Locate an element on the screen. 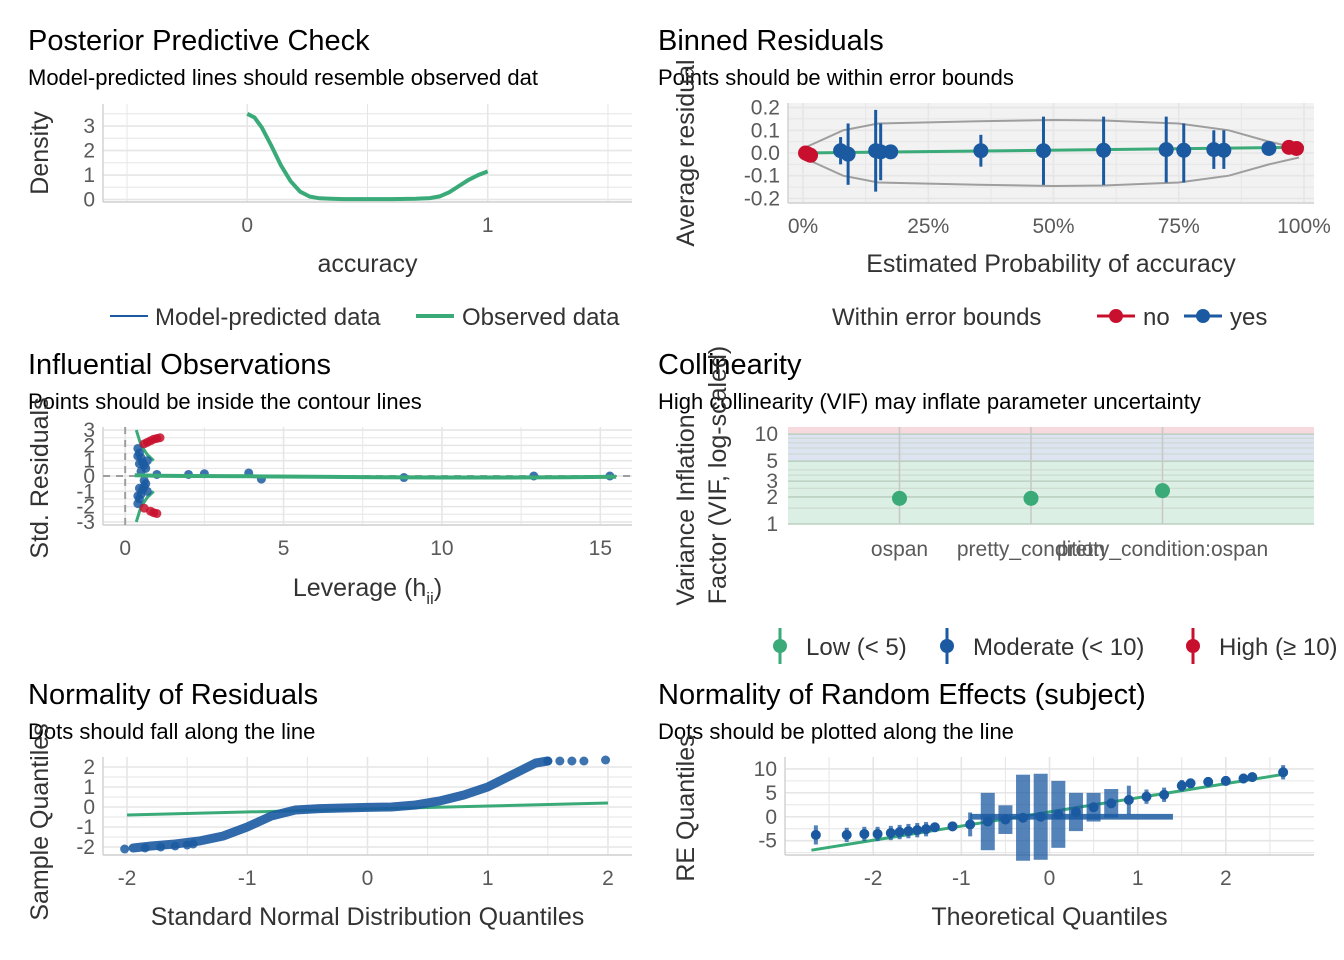 Image resolution: width=1344 pixels, height=960 pixels. loess-line is located at coordinates (375, 476).